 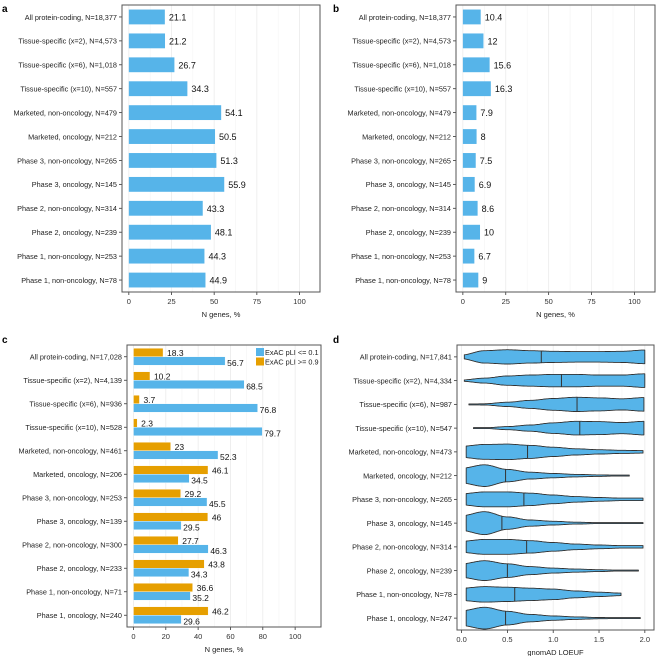 What do you see at coordinates (254, 386) in the screenshot?
I see `bar-value-label: 68.5` at bounding box center [254, 386].